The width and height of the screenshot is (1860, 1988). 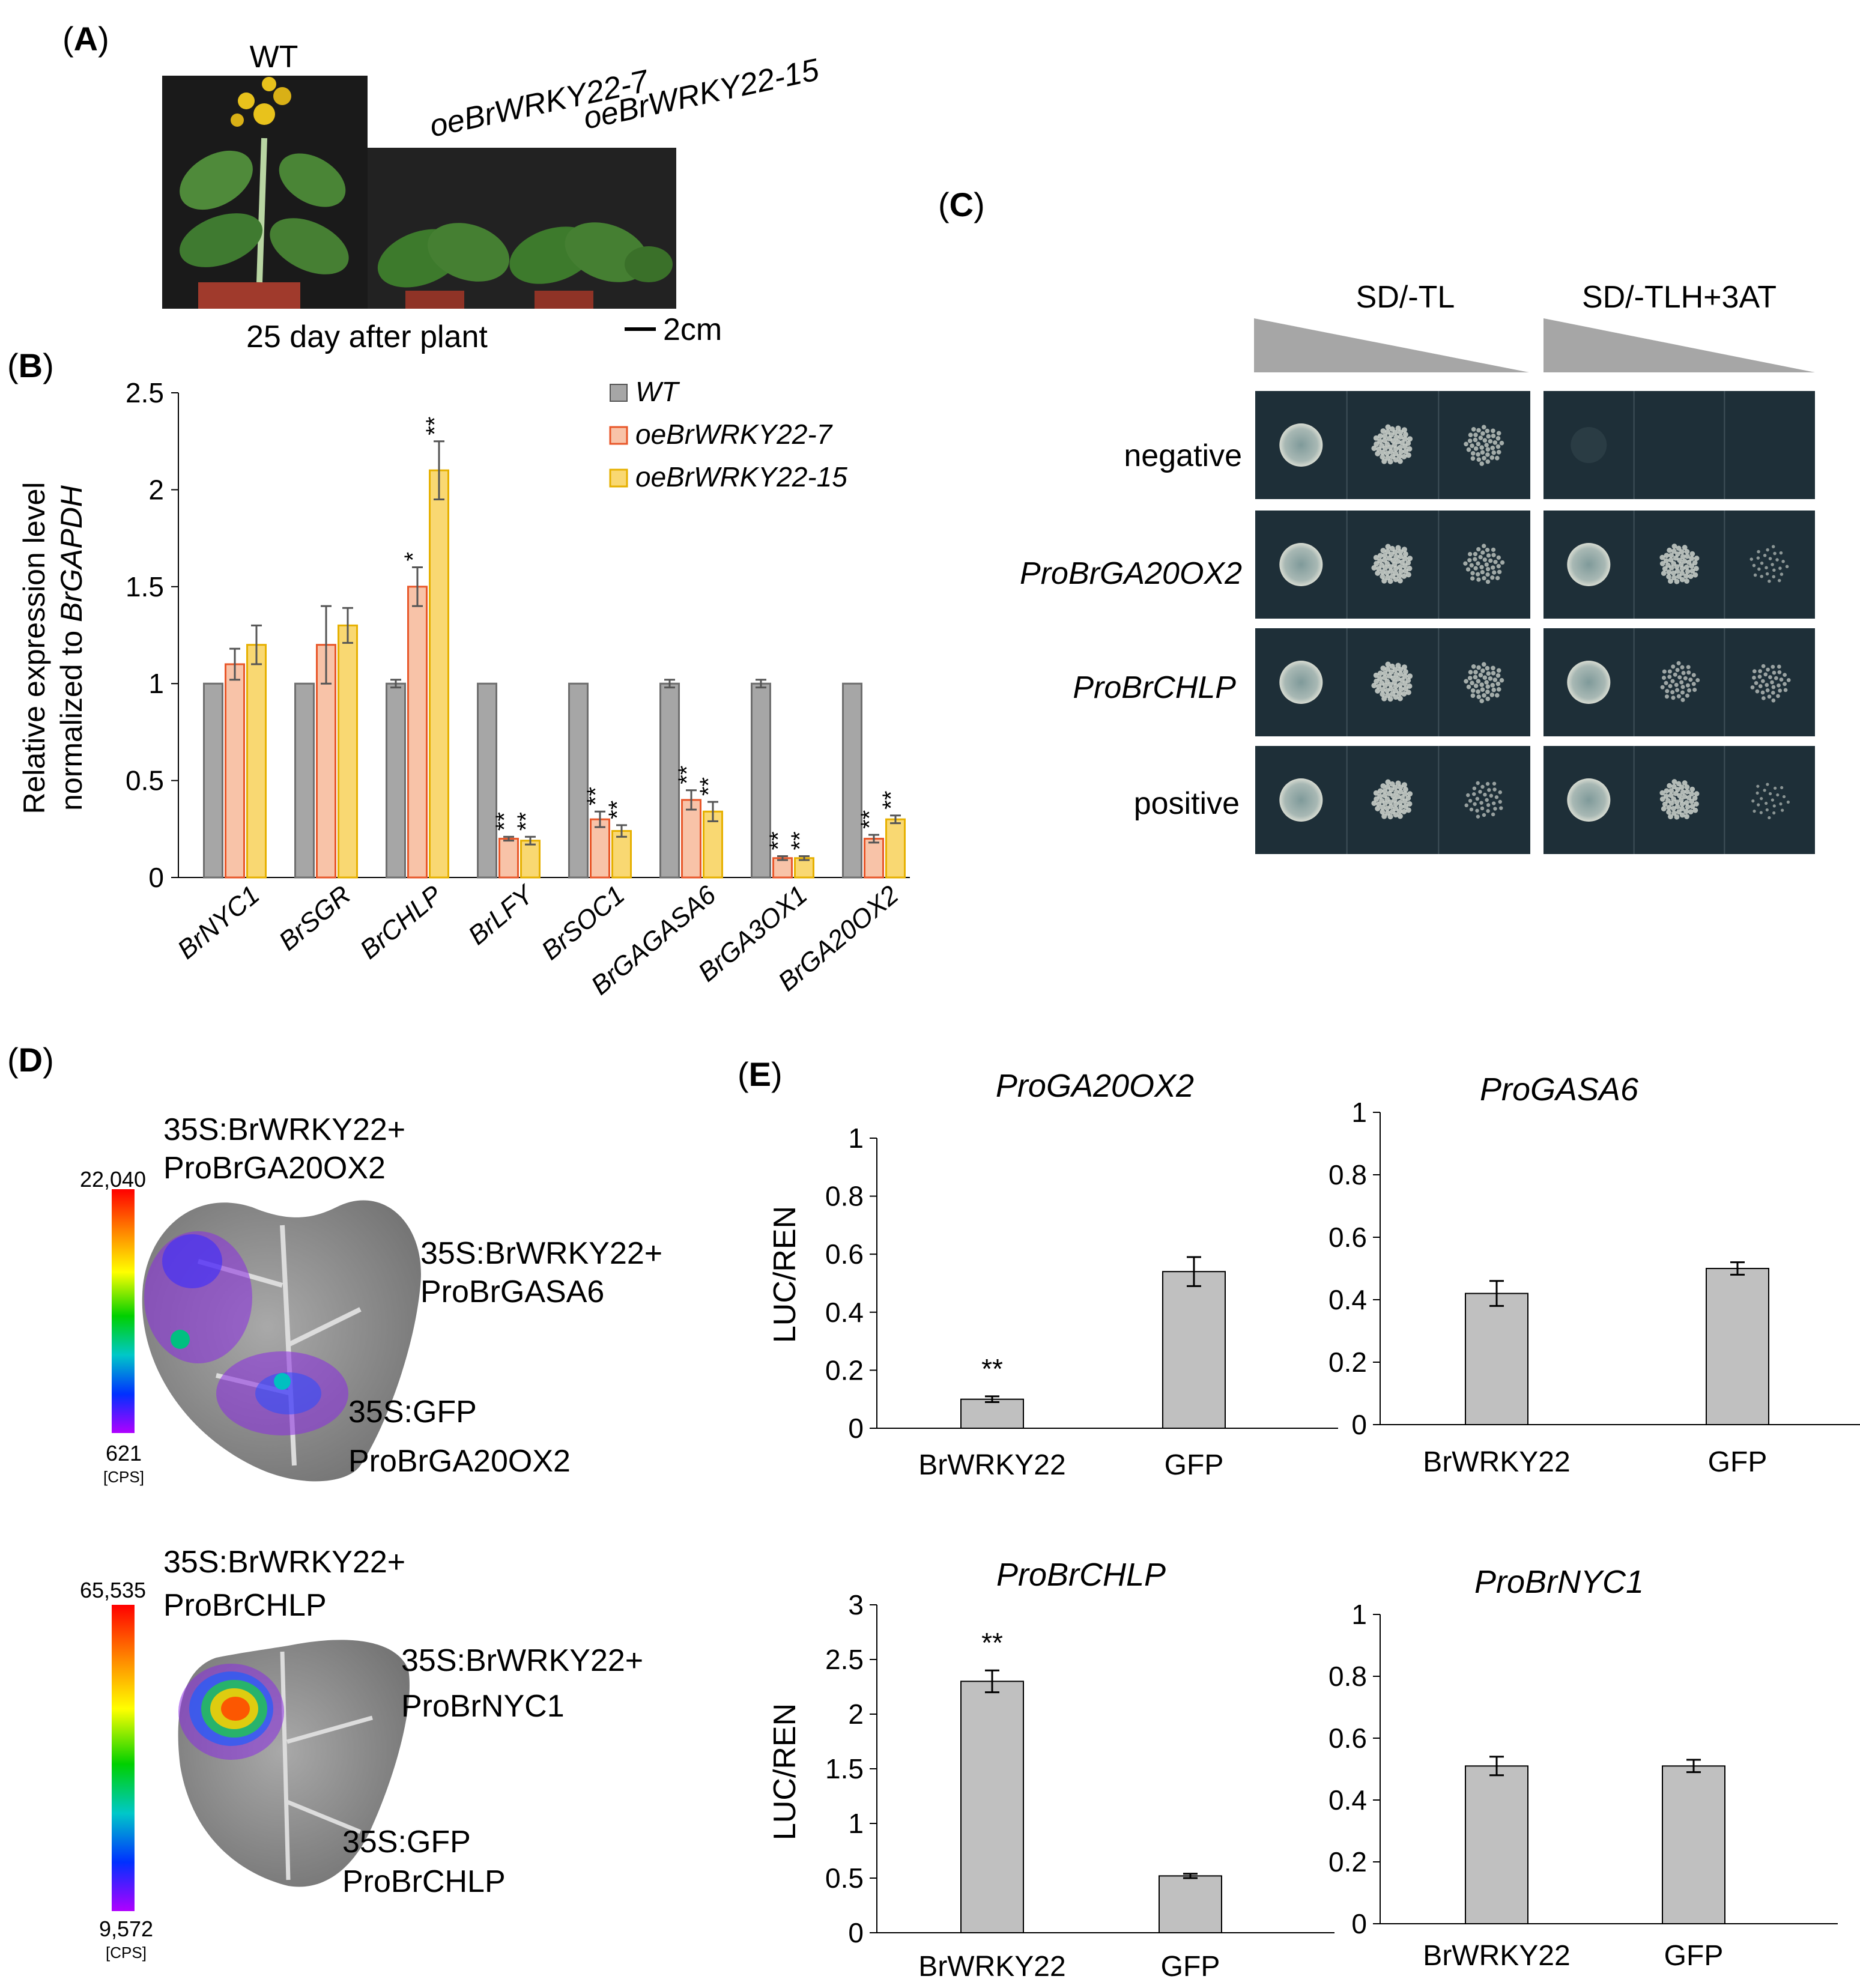 I want to click on chart-b-ytick-label: 0.5, so click(x=145, y=780).